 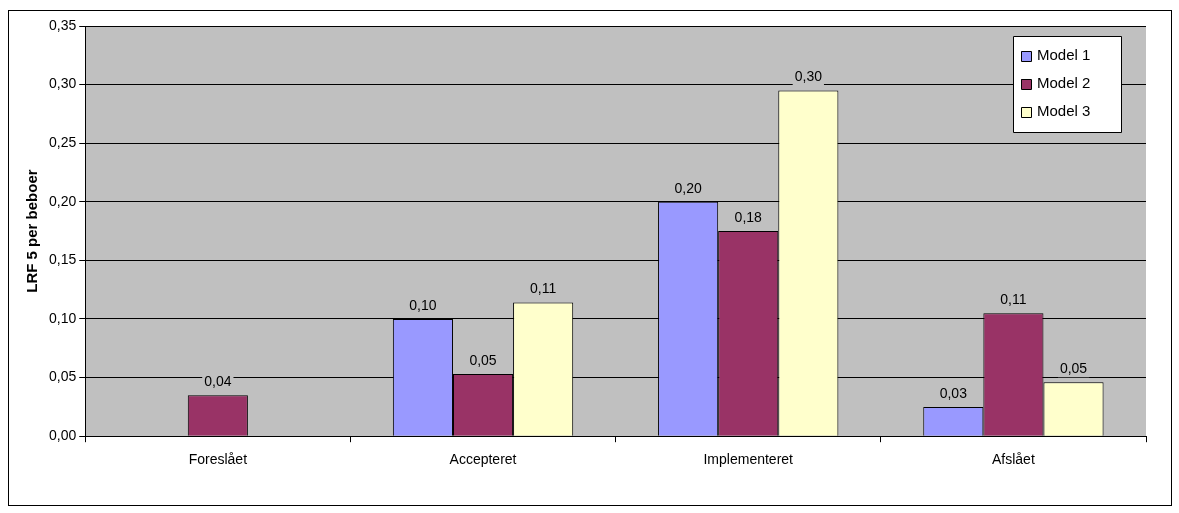 I want to click on x-tick-label: Accepteret, so click(x=483, y=459).